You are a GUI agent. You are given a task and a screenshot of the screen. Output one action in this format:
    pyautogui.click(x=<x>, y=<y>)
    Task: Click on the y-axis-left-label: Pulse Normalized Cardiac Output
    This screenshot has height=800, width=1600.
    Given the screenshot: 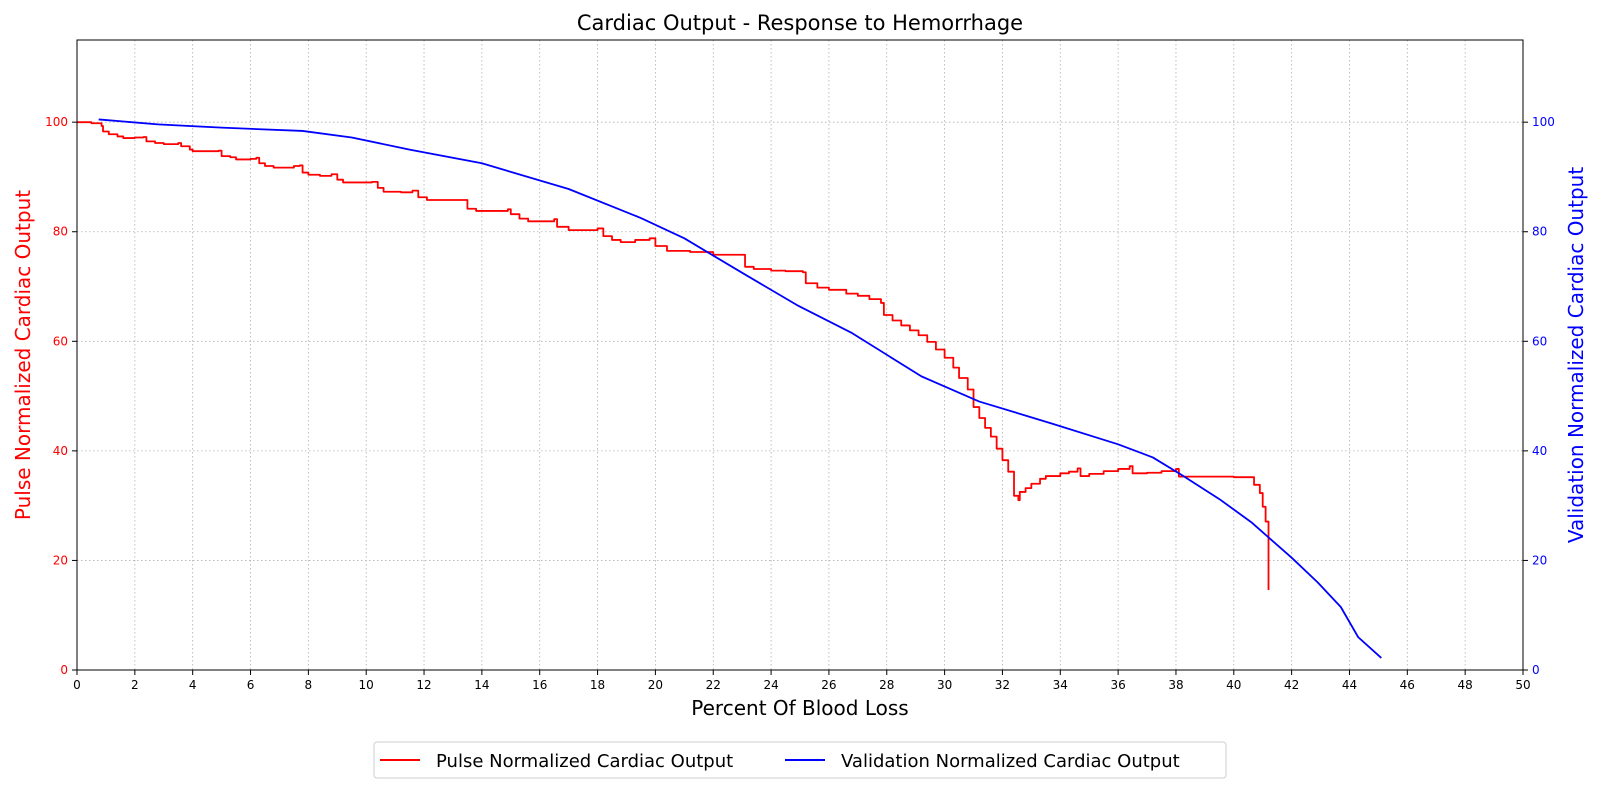 What is the action you would take?
    pyautogui.click(x=23, y=355)
    